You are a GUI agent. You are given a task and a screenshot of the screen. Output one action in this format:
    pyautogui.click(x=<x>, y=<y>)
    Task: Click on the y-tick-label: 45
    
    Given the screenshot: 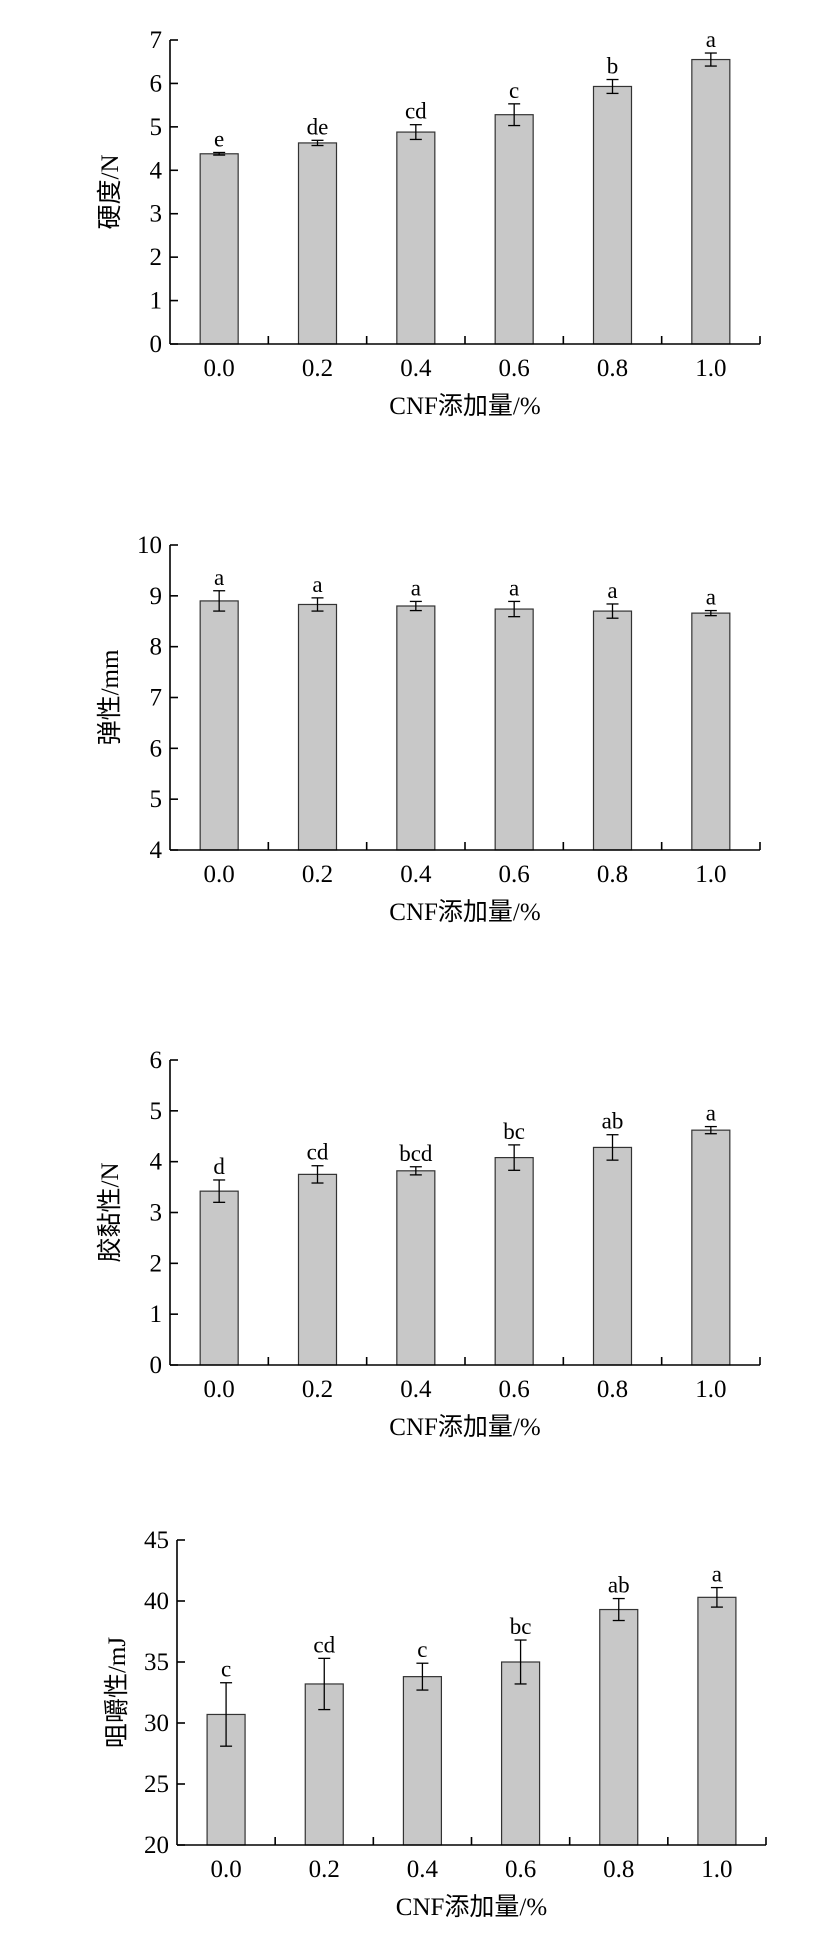 What is the action you would take?
    pyautogui.click(x=156, y=1540)
    